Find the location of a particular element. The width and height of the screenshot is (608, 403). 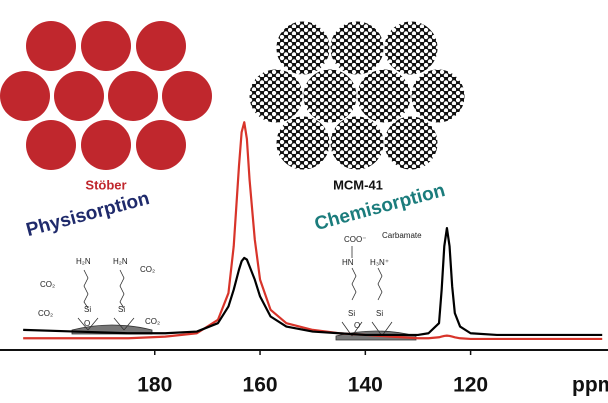

chem-label: HN is located at coordinates (348, 262).